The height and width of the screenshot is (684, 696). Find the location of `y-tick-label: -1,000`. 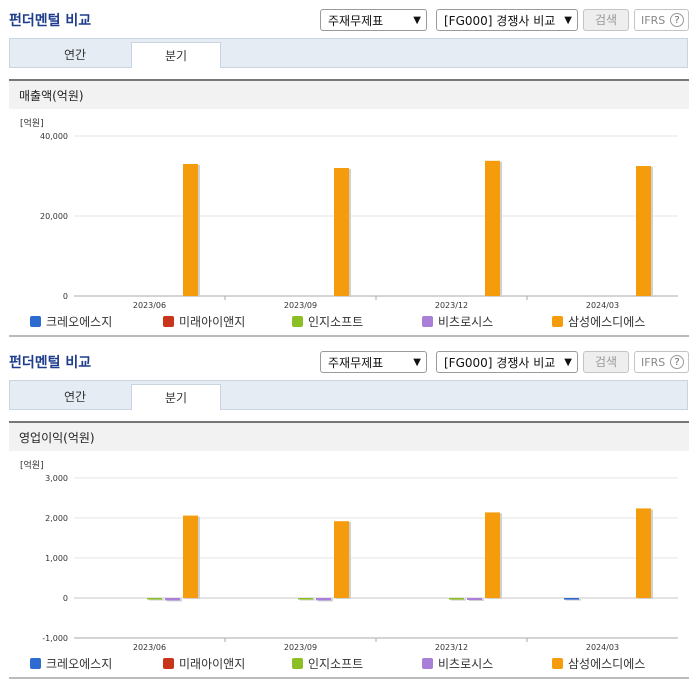

y-tick-label: -1,000 is located at coordinates (55, 638).